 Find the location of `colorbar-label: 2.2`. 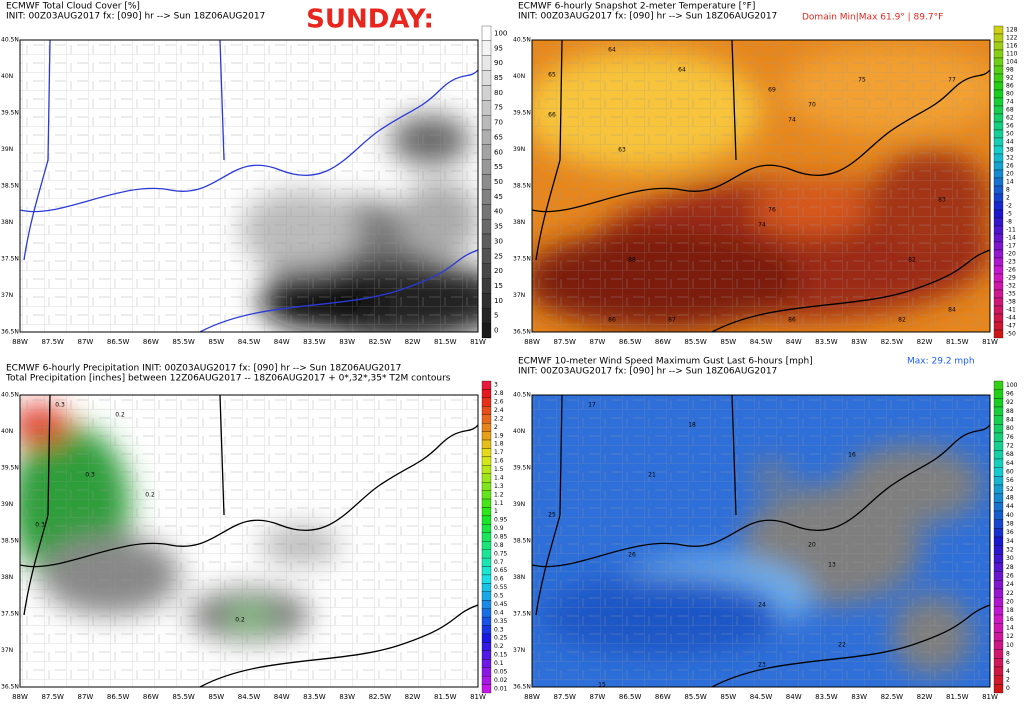

colorbar-label: 2.2 is located at coordinates (499, 418).